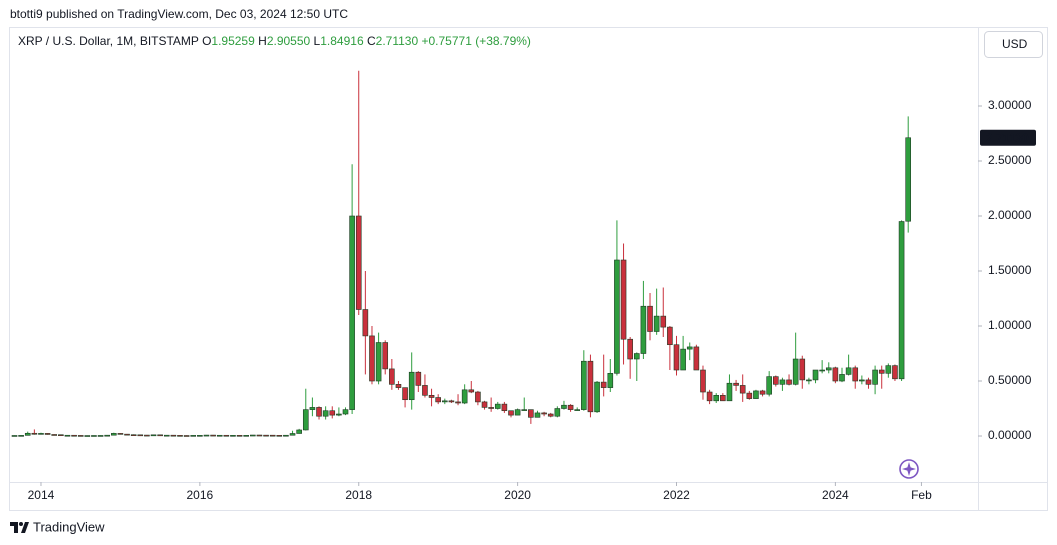  What do you see at coordinates (1010, 160) in the screenshot?
I see `y-tick-label: 2.50000` at bounding box center [1010, 160].